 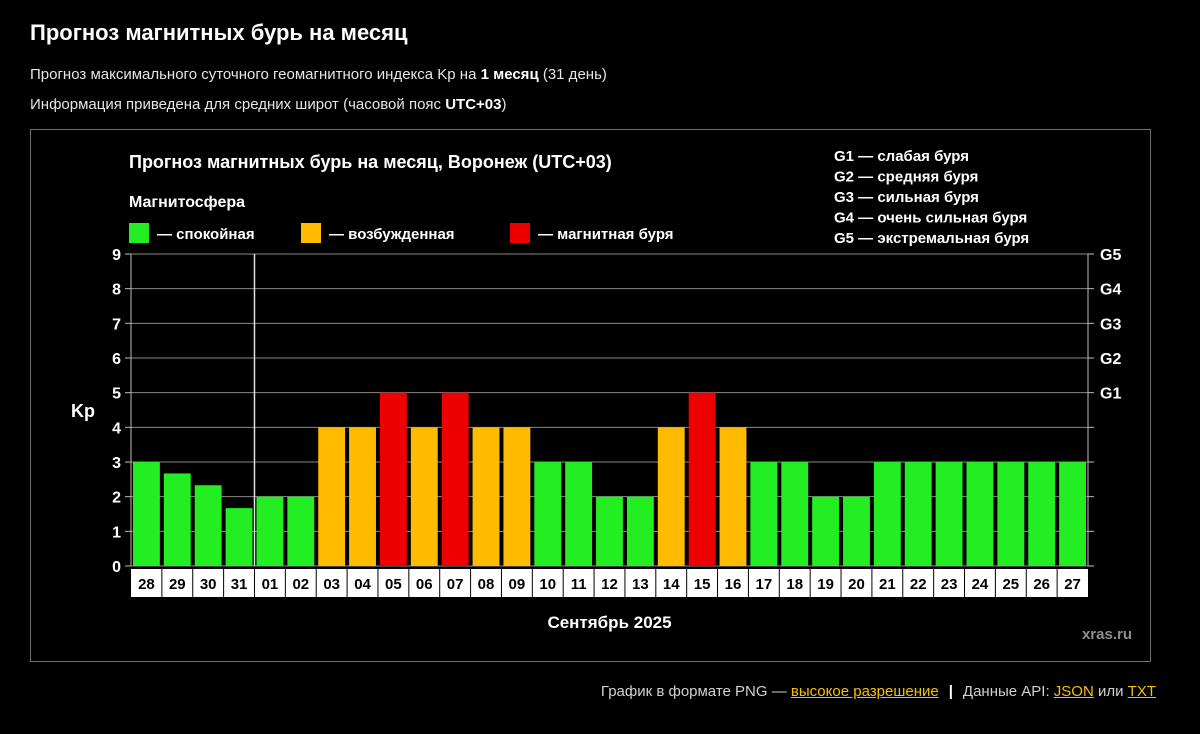 I want to click on x-tick-label: 22, so click(x=918, y=584).